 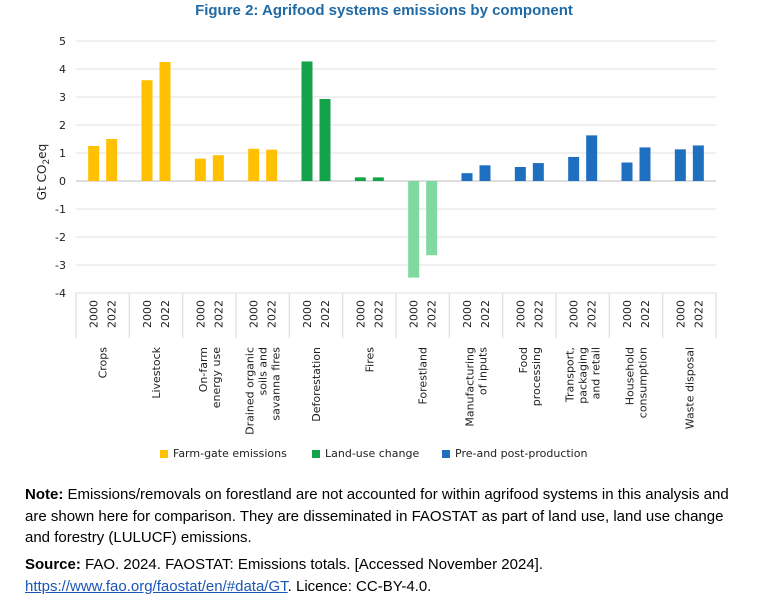 What do you see at coordinates (521, 453) in the screenshot?
I see `legend-label-pre-post: Pre-and post-production` at bounding box center [521, 453].